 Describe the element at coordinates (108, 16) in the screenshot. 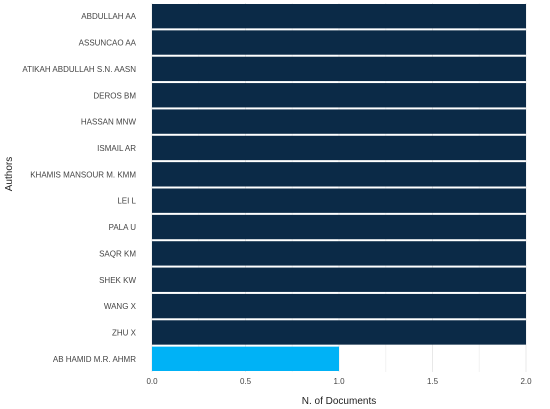

I see `y-tick-label: ABDULLAH AA` at that location.